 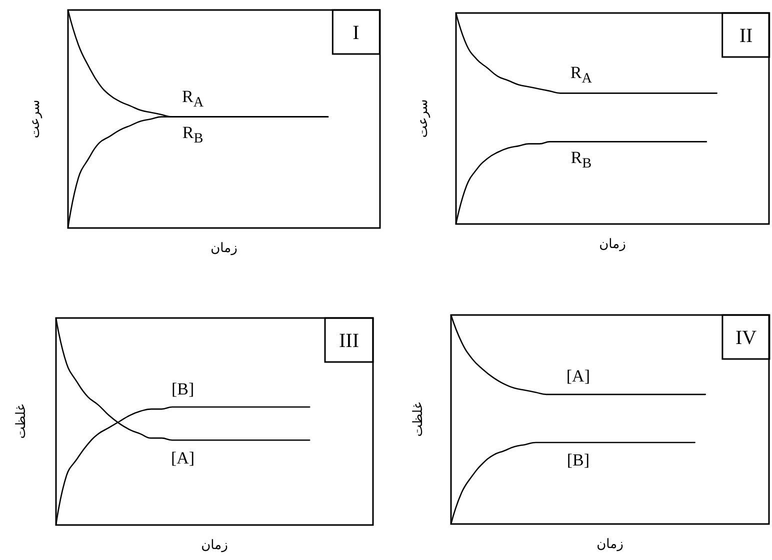 I want to click on text: II, so click(x=746, y=36).